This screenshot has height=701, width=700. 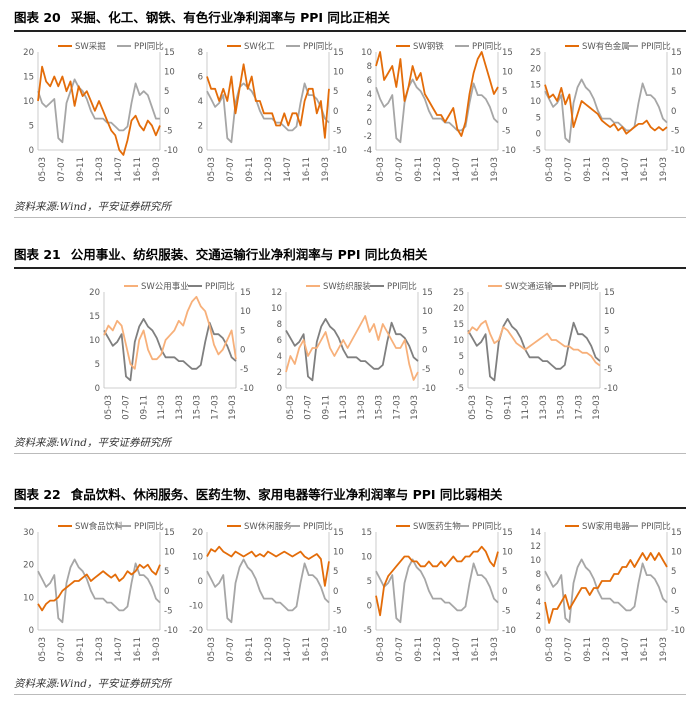 What do you see at coordinates (347, 286) in the screenshot?
I see `legend-industry-label: SW纺织服装` at bounding box center [347, 286].